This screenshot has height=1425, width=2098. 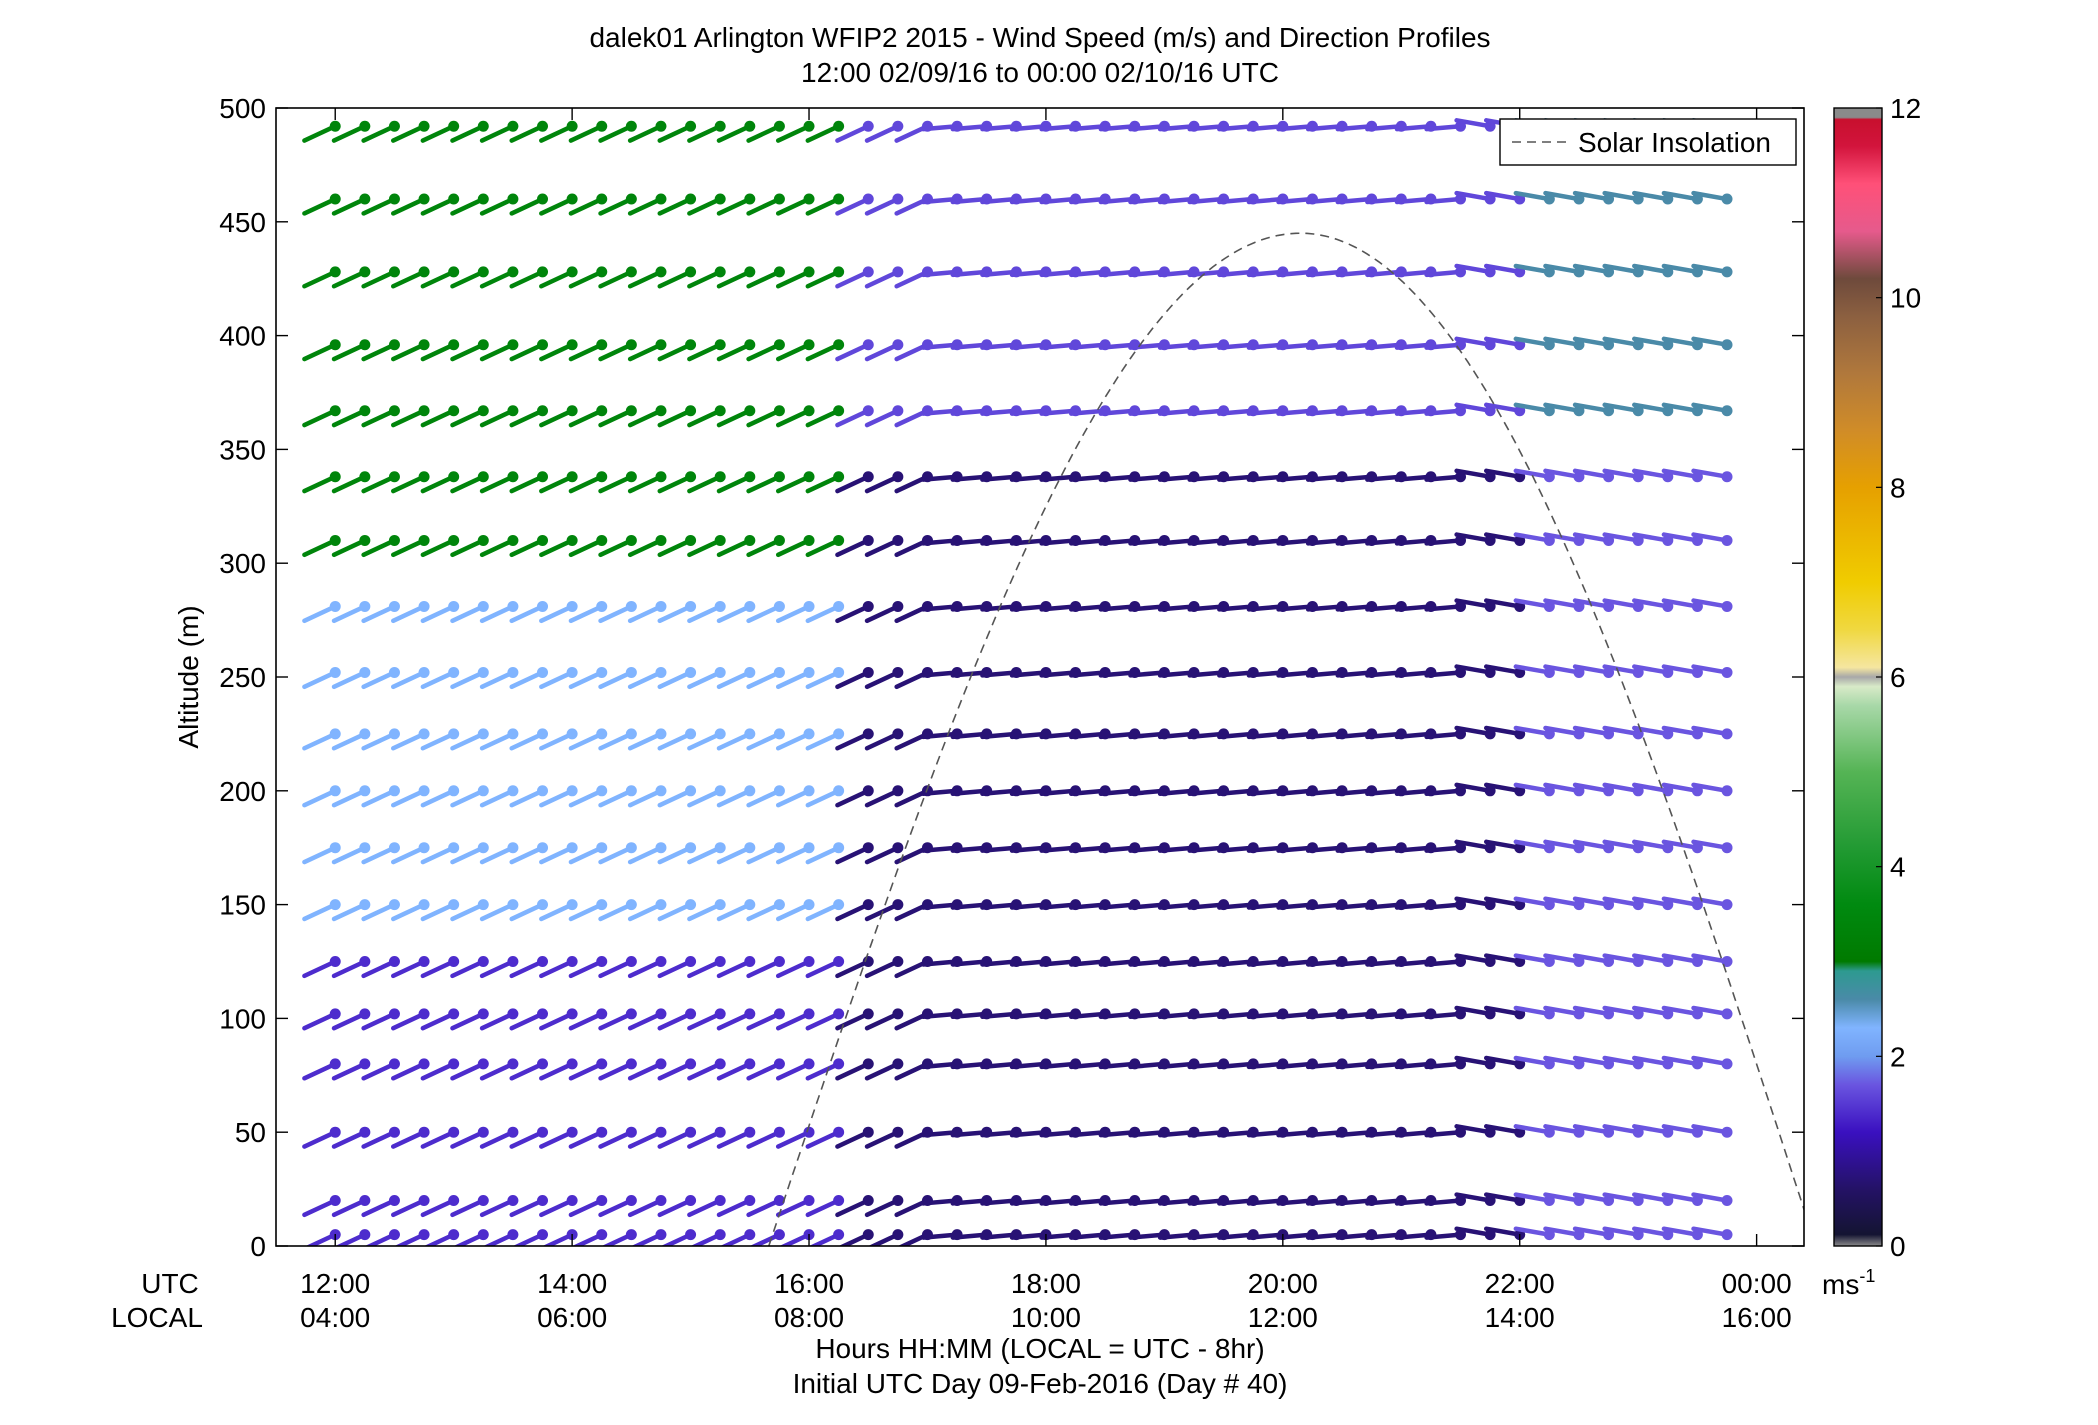 What do you see at coordinates (335, 1317) in the screenshot?
I see `x-tick-label-local: 04:00` at bounding box center [335, 1317].